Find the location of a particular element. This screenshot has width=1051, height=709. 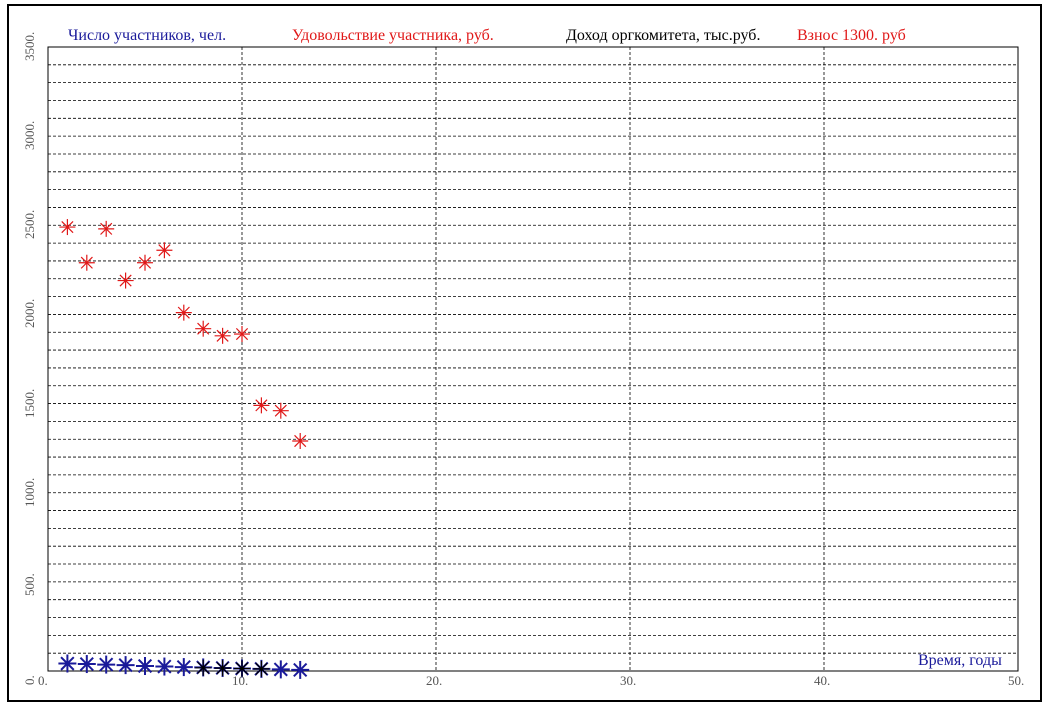

x-axis-label: Время, годы is located at coordinates (960, 660).